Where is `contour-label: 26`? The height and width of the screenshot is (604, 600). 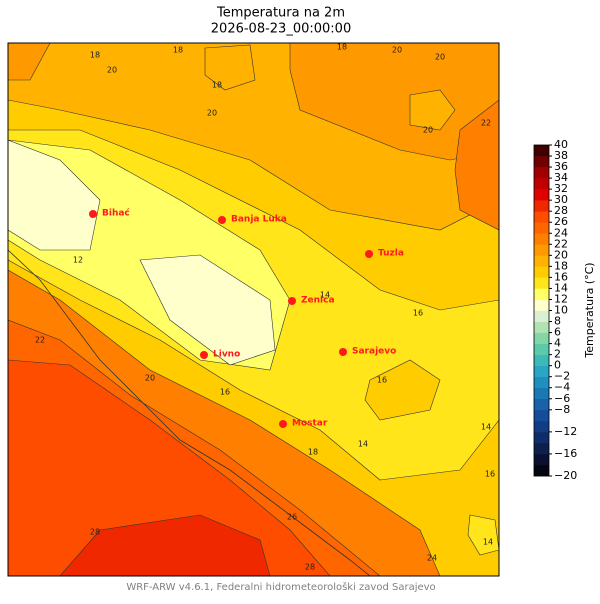 contour-label: 26 is located at coordinates (292, 517).